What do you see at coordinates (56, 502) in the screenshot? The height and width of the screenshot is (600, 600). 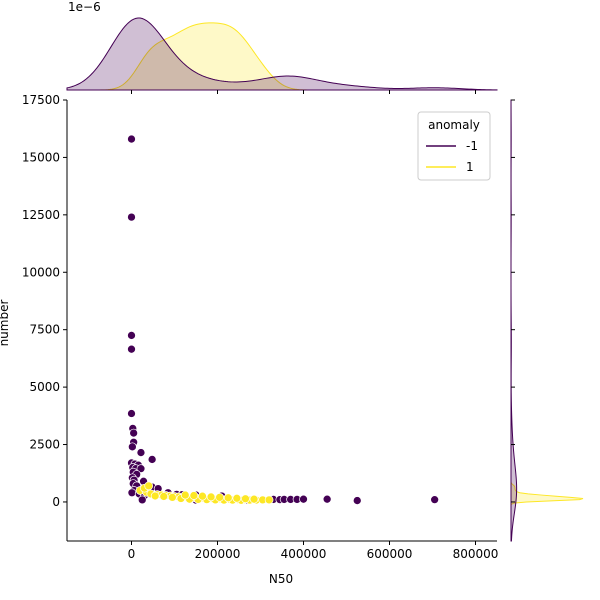 I see `y-tick-label: 0` at bounding box center [56, 502].